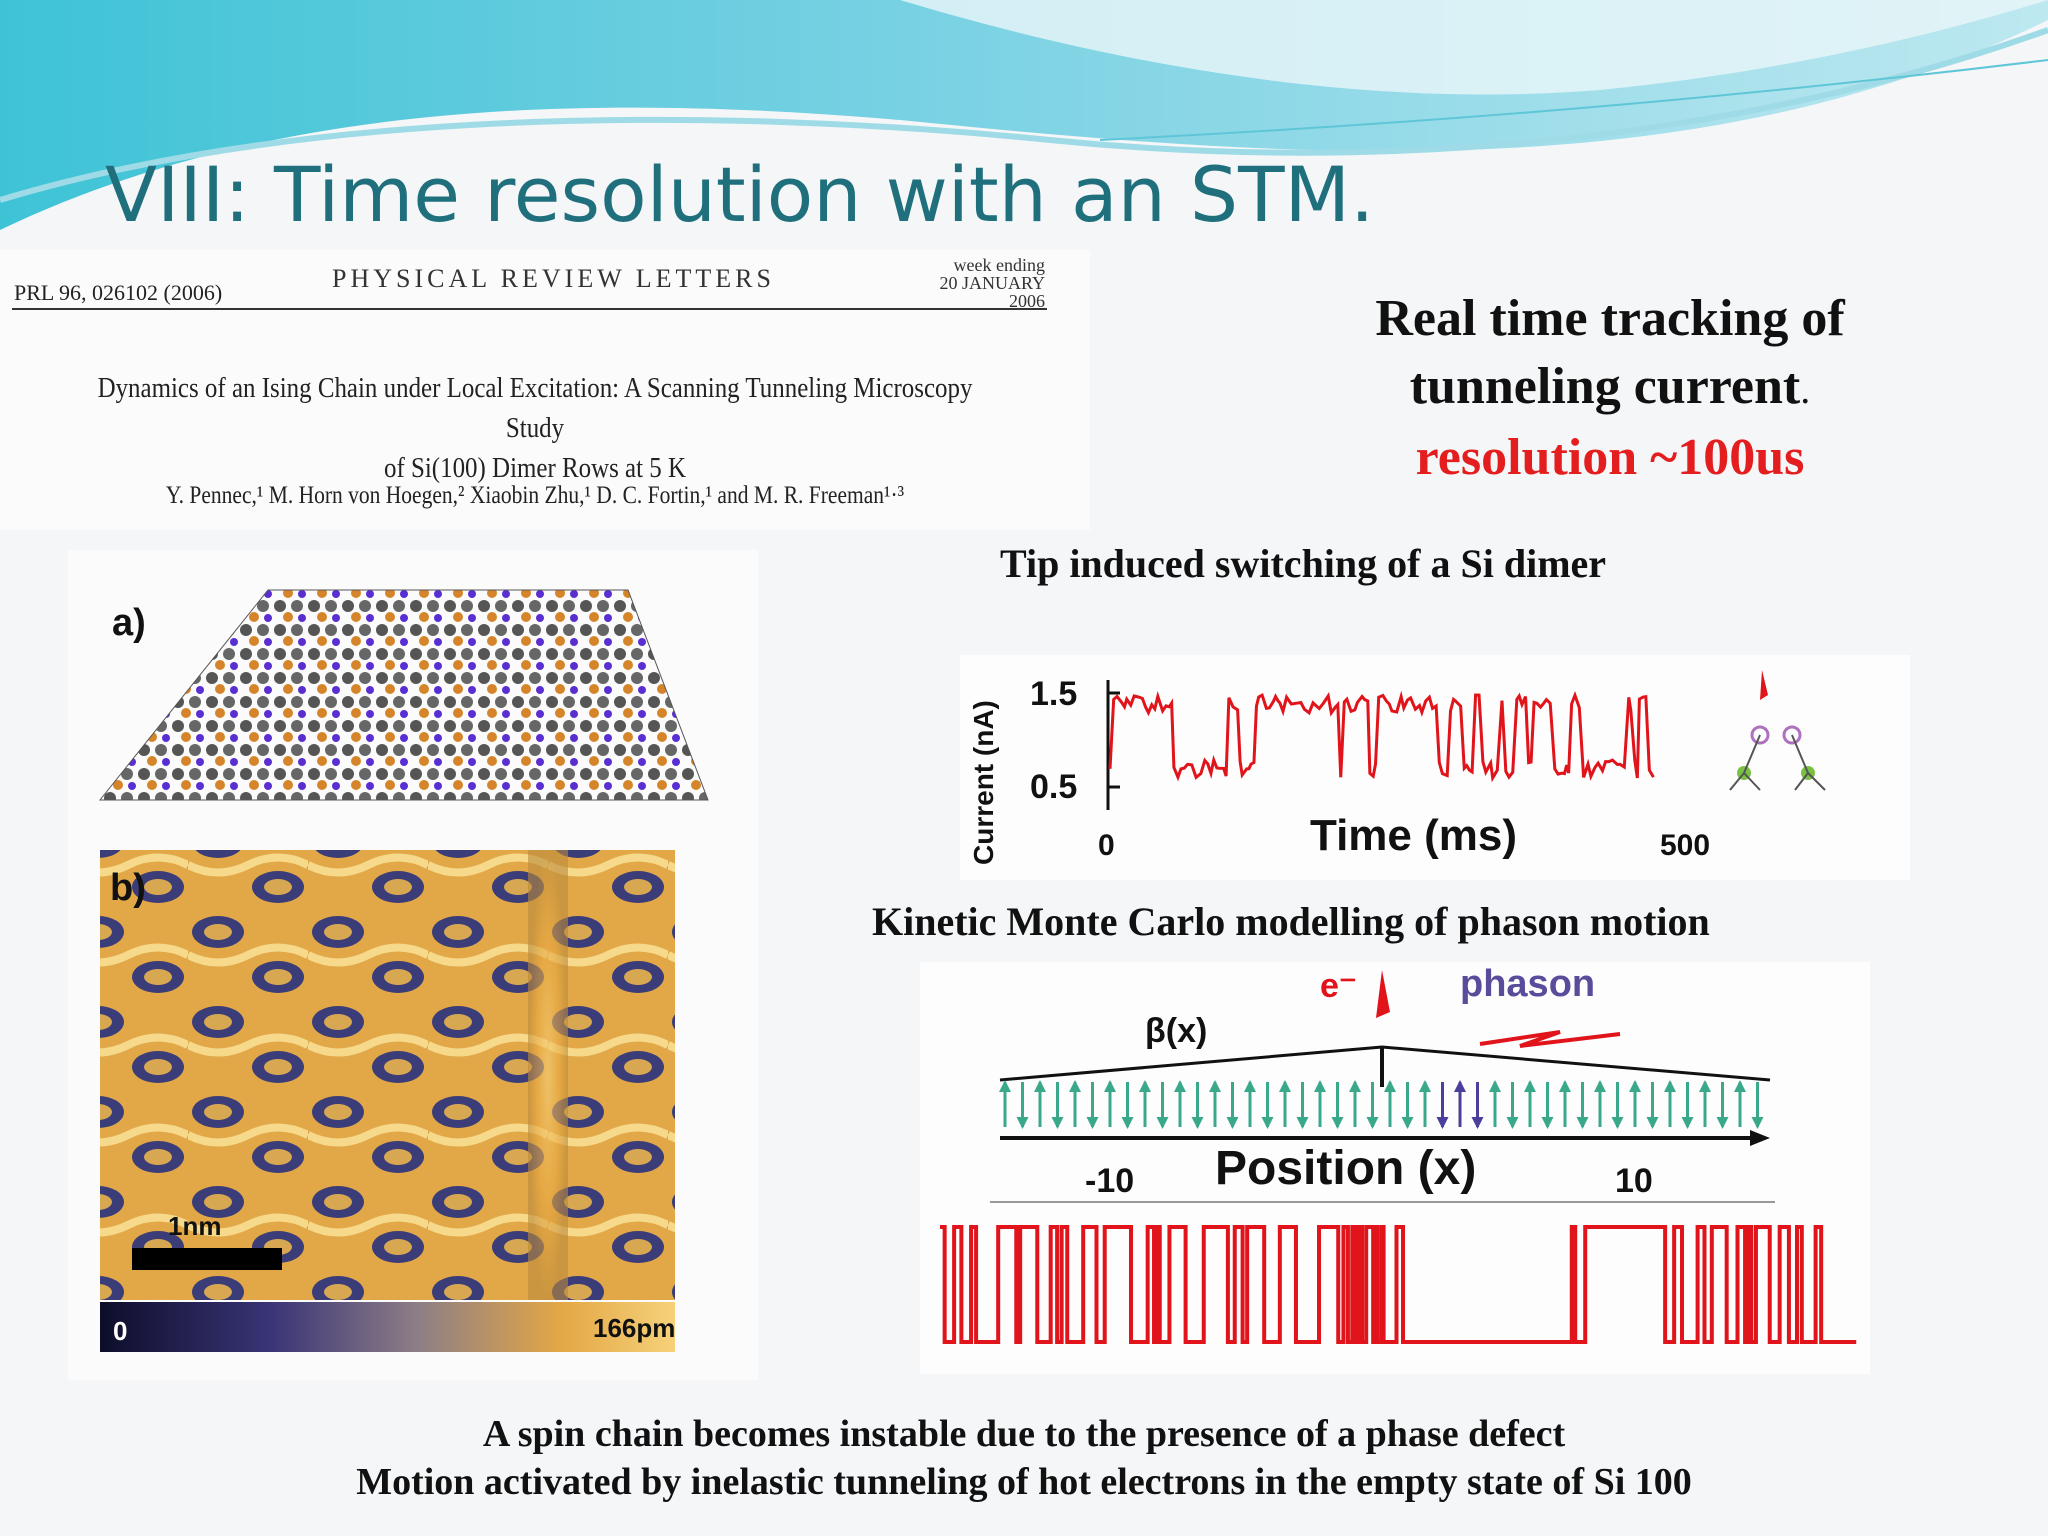 The height and width of the screenshot is (1536, 2048). I want to click on colorbar, so click(387, 1327).